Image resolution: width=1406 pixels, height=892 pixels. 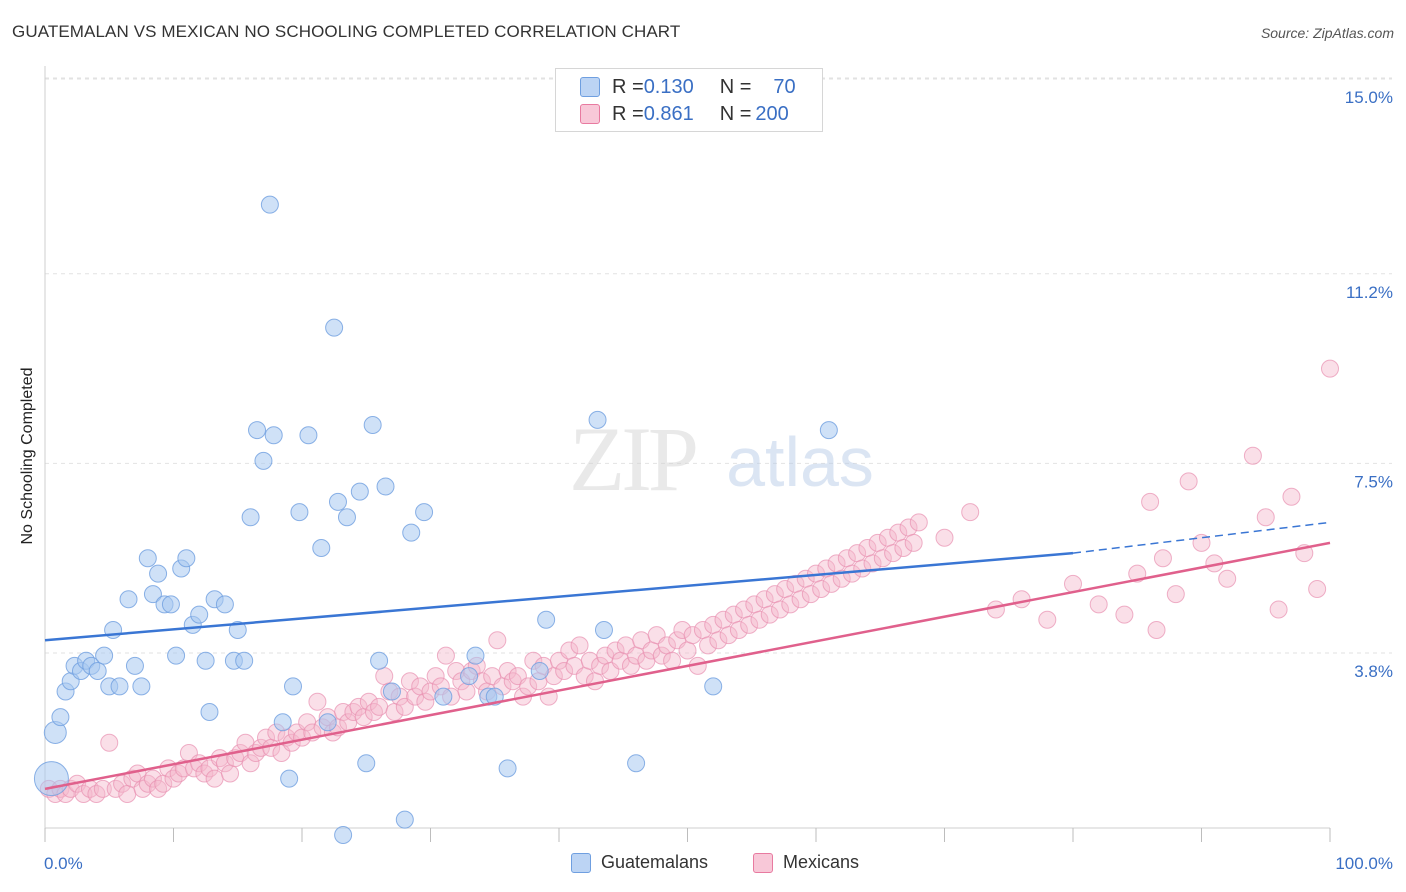 What do you see at coordinates (735, 113) in the screenshot?
I see `legend-n-label: N =` at bounding box center [735, 113].